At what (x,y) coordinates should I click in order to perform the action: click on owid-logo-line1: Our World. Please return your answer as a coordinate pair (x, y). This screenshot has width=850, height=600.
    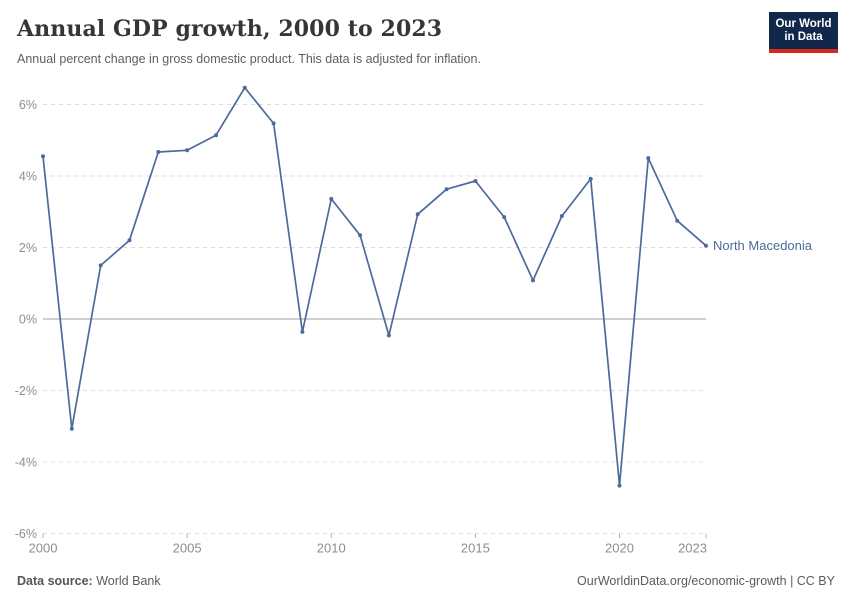
    Looking at the image, I should click on (803, 24).